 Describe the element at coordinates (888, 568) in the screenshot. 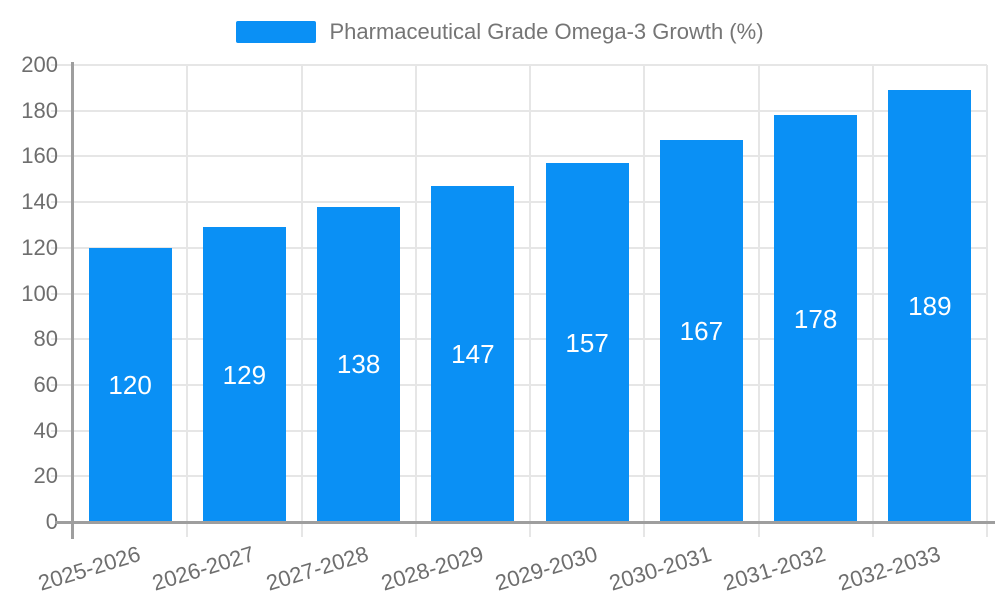

I see `x-axis-tick-label: 2032-2033` at that location.